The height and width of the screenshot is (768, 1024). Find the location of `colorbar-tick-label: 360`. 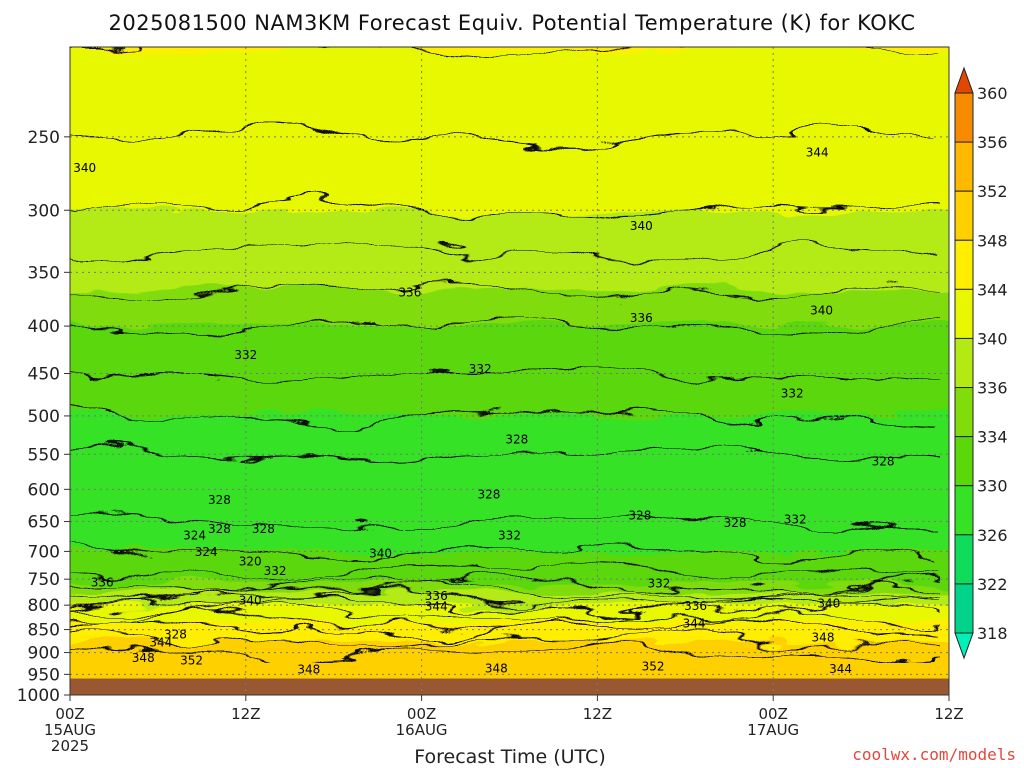

colorbar-tick-label: 360 is located at coordinates (992, 93).